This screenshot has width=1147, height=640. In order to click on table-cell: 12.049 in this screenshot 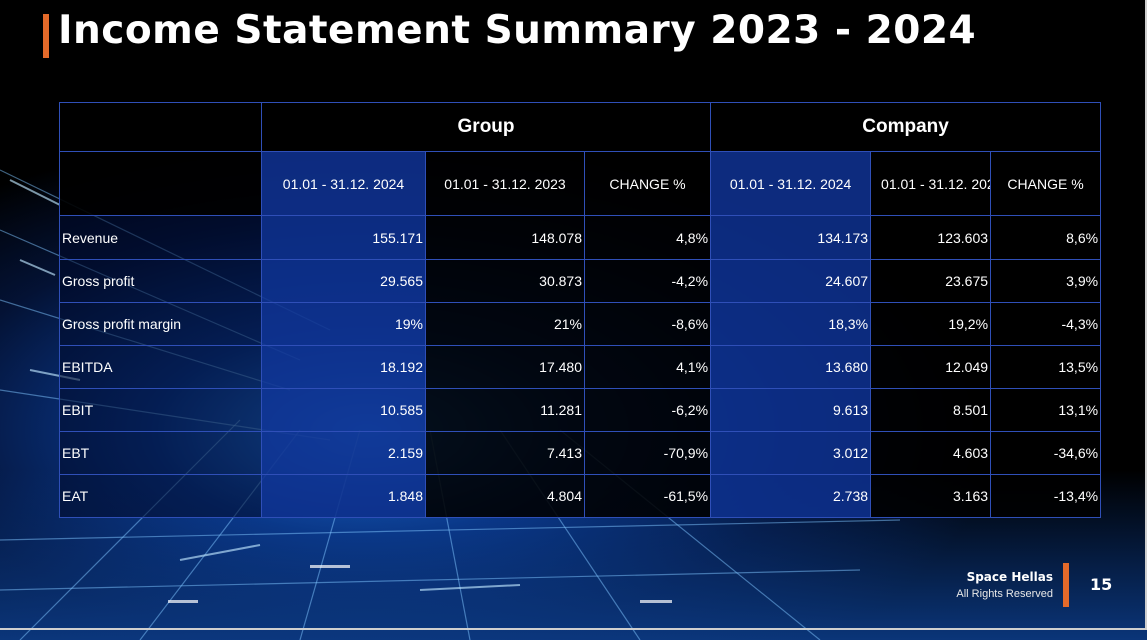, I will do `click(931, 367)`.